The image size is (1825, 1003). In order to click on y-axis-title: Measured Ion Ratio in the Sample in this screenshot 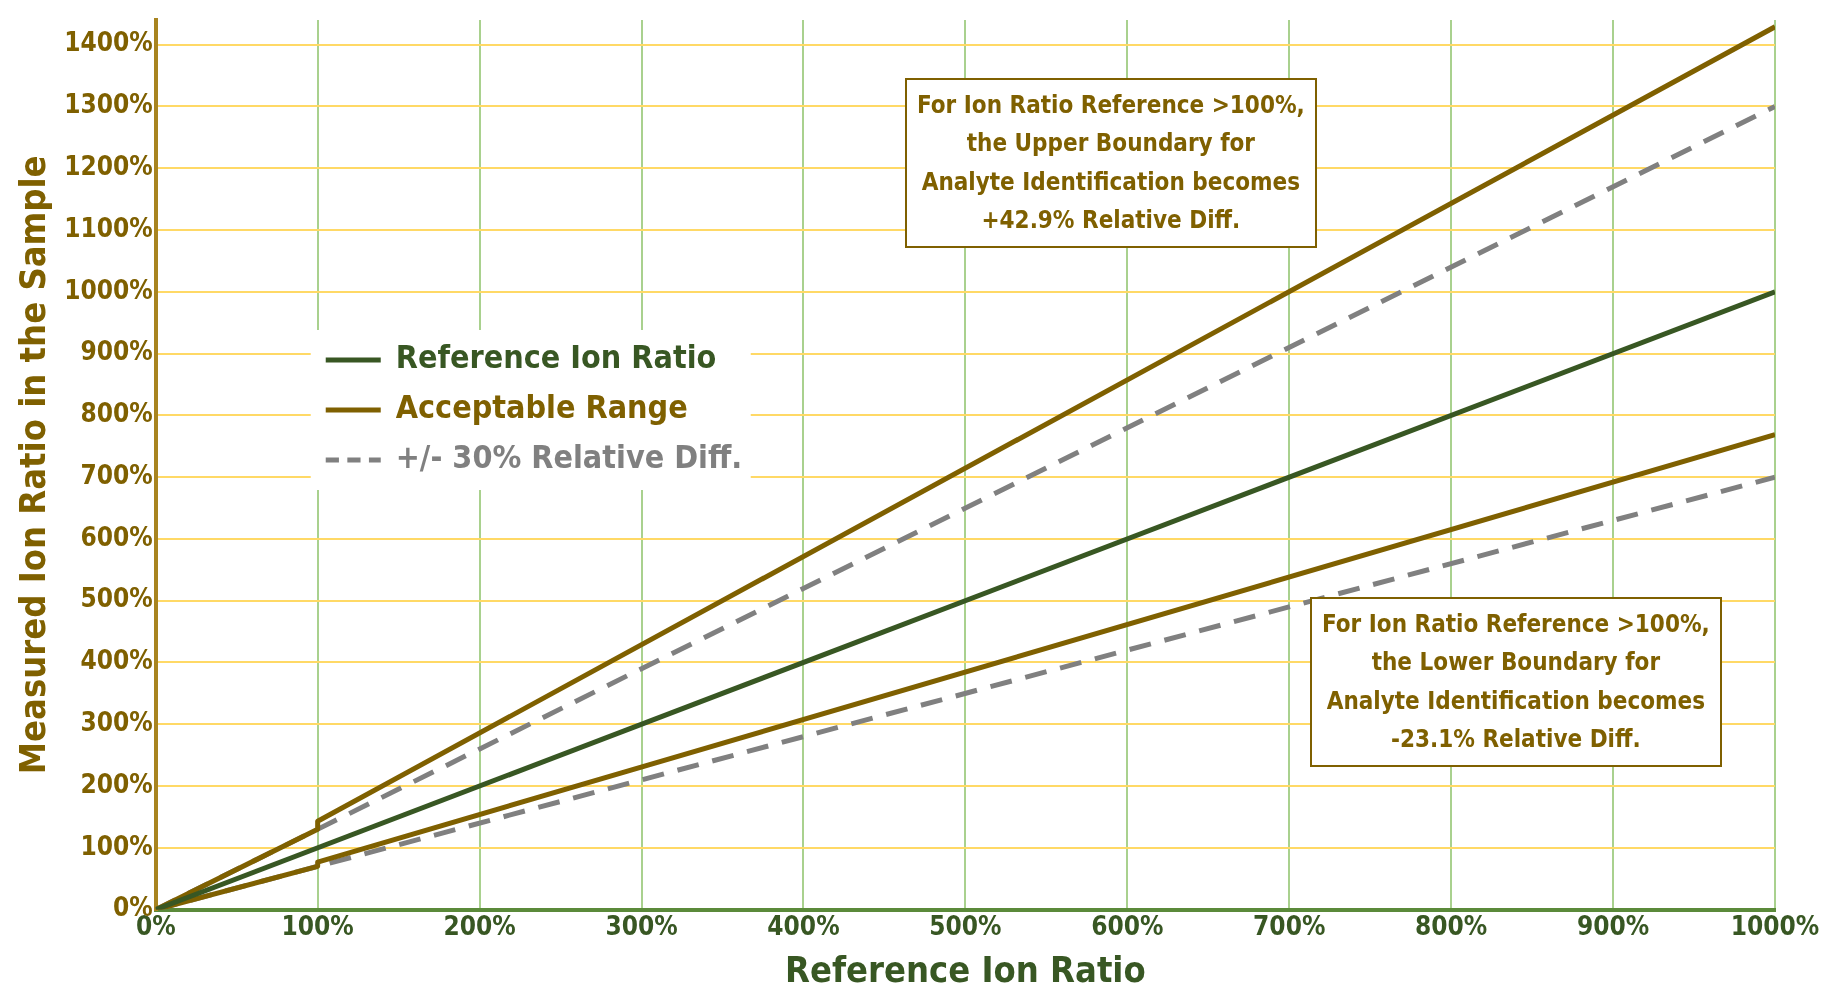, I will do `click(32, 465)`.